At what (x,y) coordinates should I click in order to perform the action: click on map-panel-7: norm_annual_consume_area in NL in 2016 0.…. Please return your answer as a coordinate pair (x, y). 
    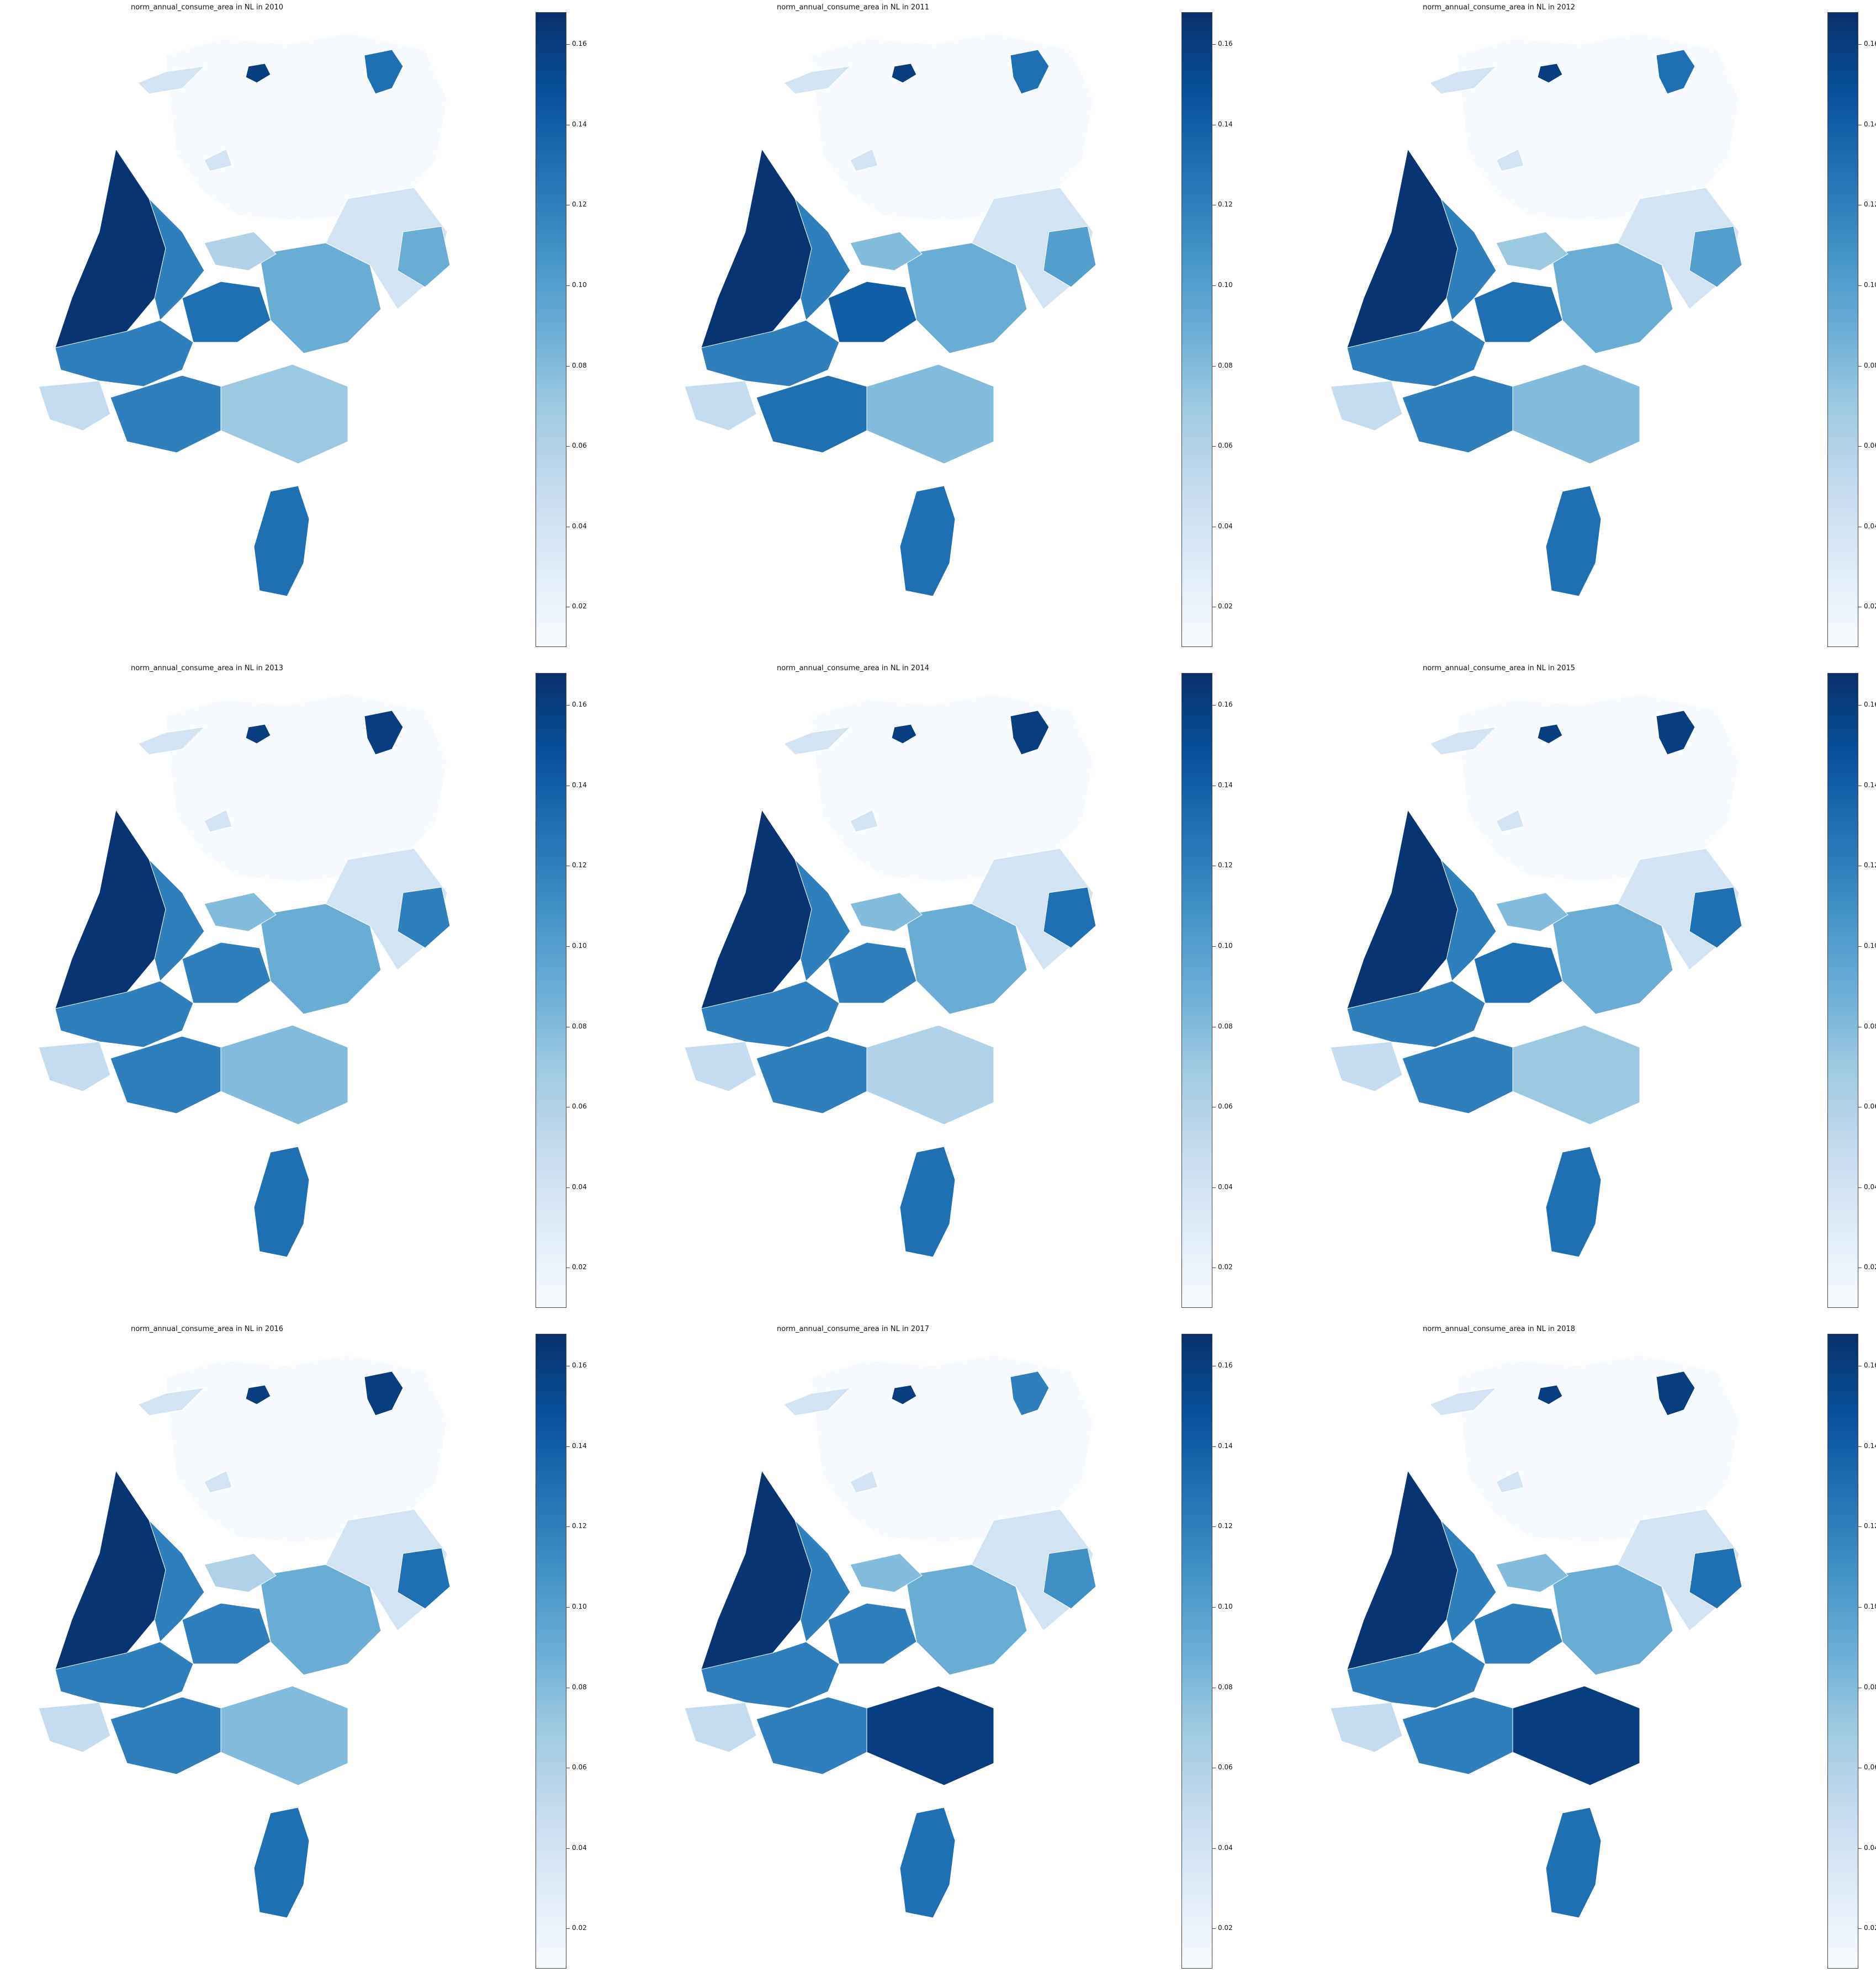
    Looking at the image, I should click on (318, 1652).